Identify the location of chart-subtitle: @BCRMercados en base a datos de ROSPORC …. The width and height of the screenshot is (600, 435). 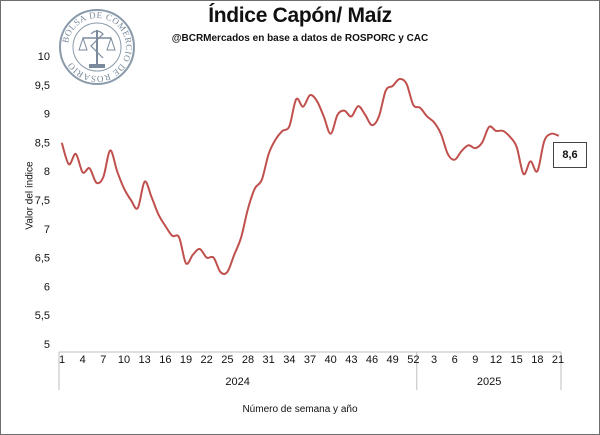
(300, 38).